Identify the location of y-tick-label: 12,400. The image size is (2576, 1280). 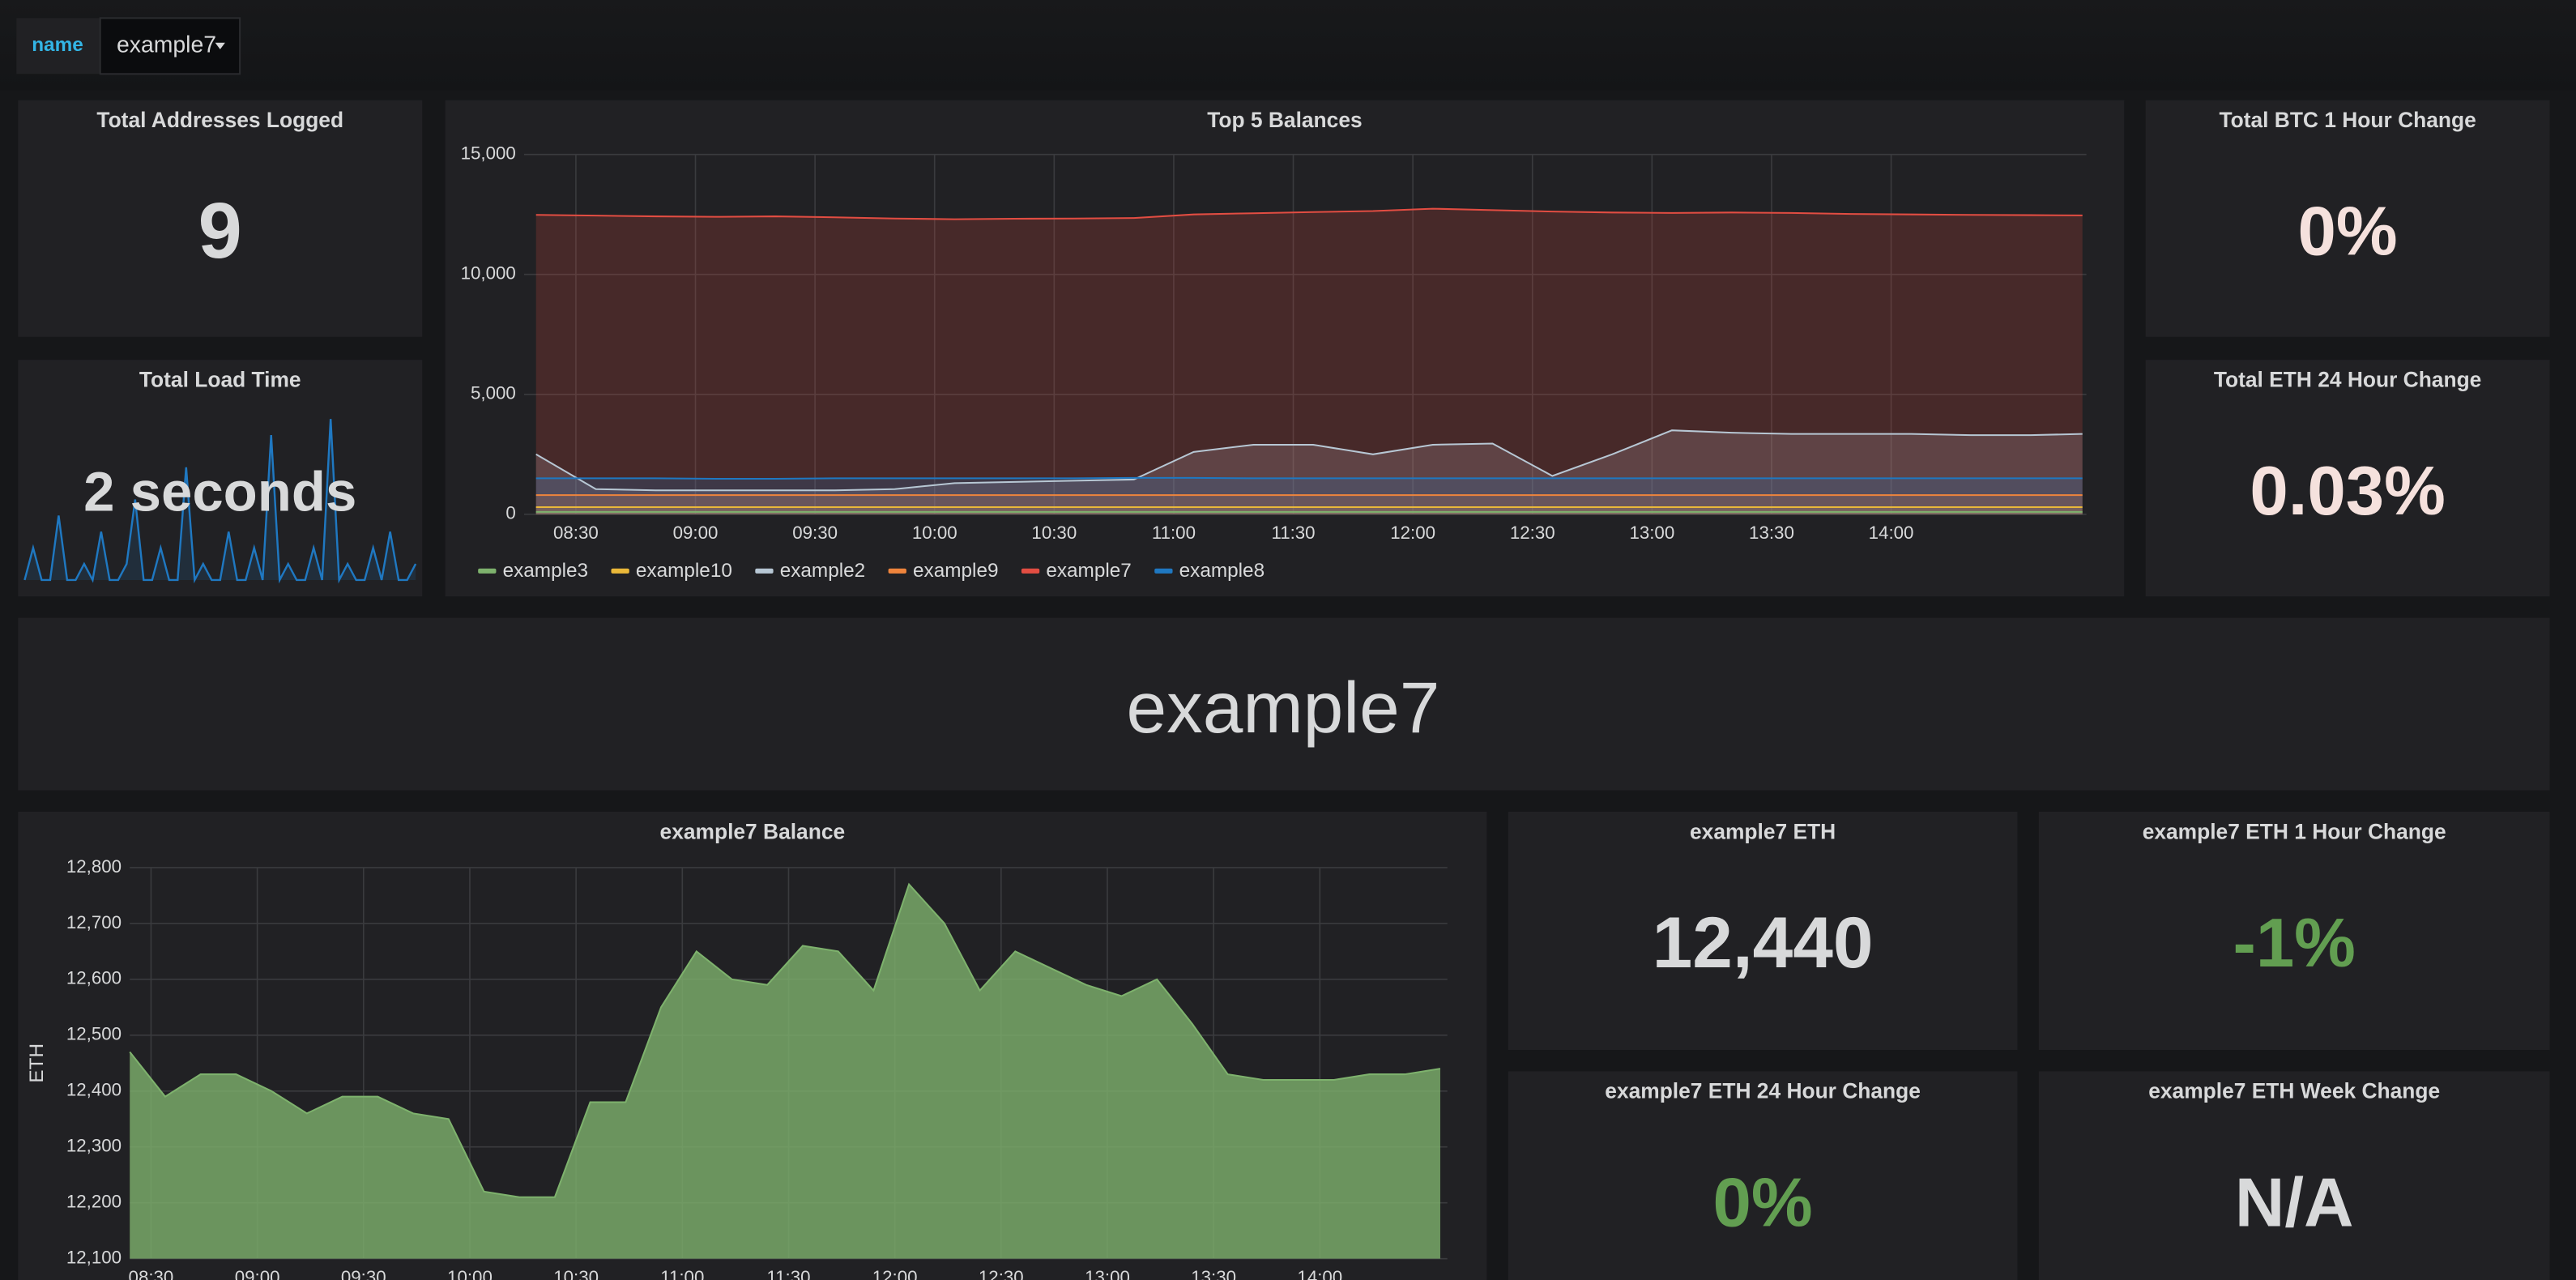
(94, 1090).